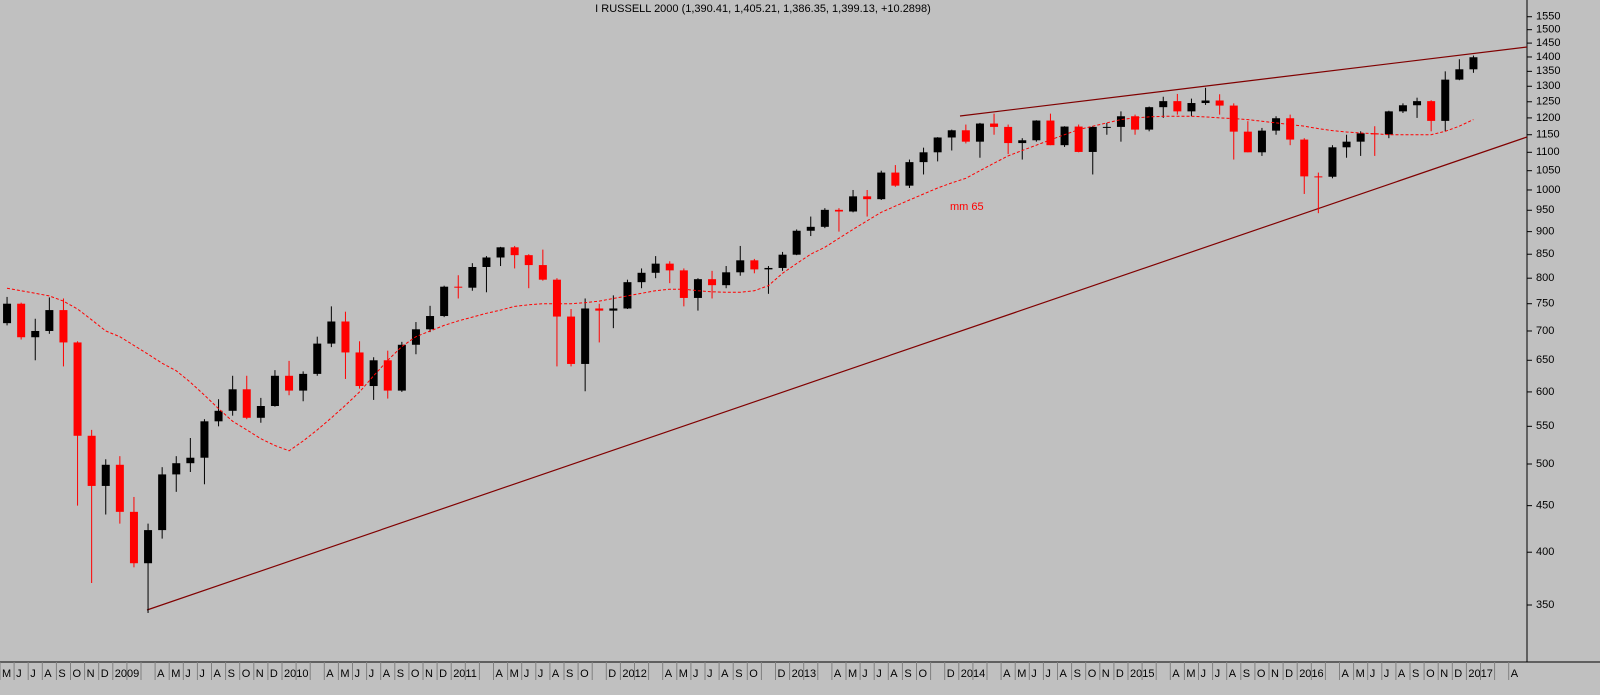  What do you see at coordinates (1548, 30) in the screenshot?
I see `y-tick-label: 1500` at bounding box center [1548, 30].